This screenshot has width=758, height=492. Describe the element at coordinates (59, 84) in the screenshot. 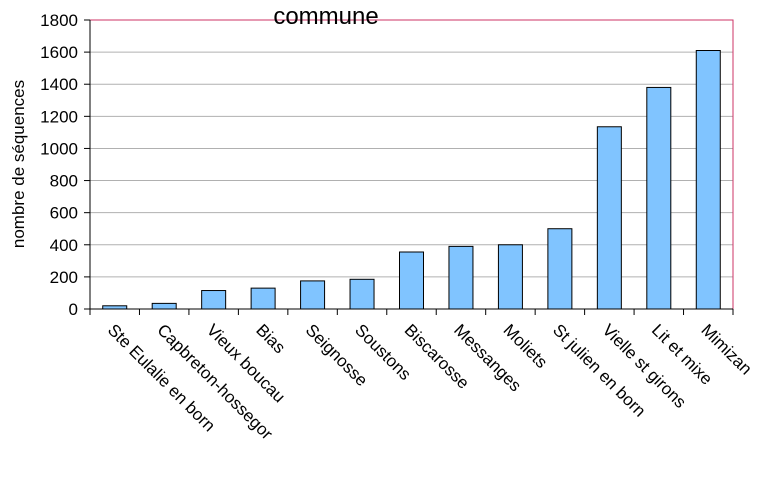

I see `y-tick-label: 1400` at that location.